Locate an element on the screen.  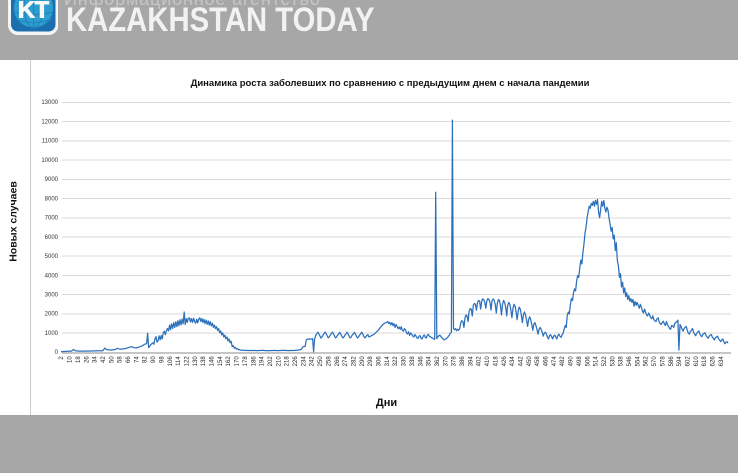
svg-text: 18 is located at coordinates (79, 359).